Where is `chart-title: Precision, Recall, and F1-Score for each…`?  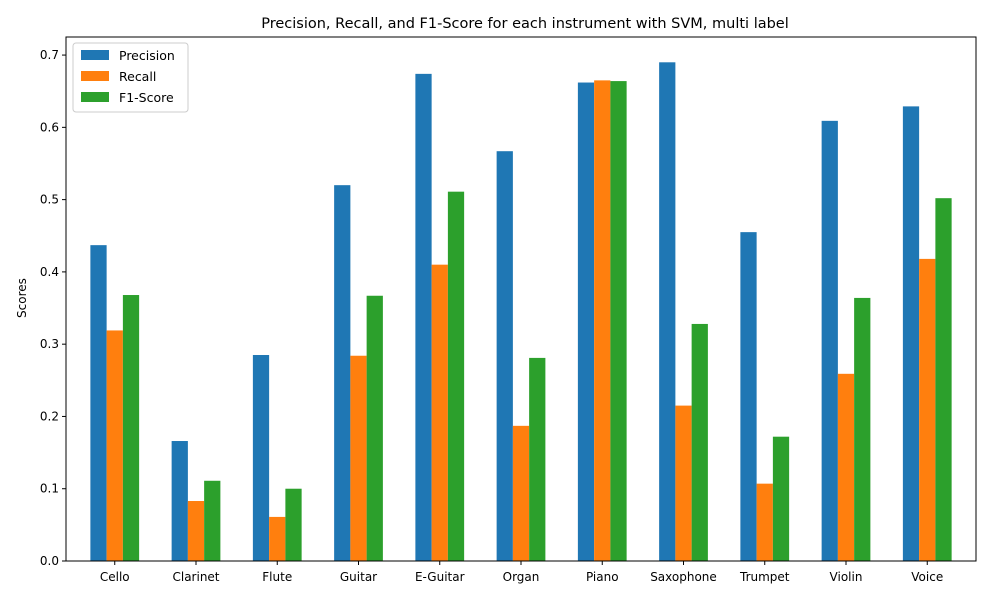 chart-title: Precision, Recall, and F1-Score for each… is located at coordinates (525, 24).